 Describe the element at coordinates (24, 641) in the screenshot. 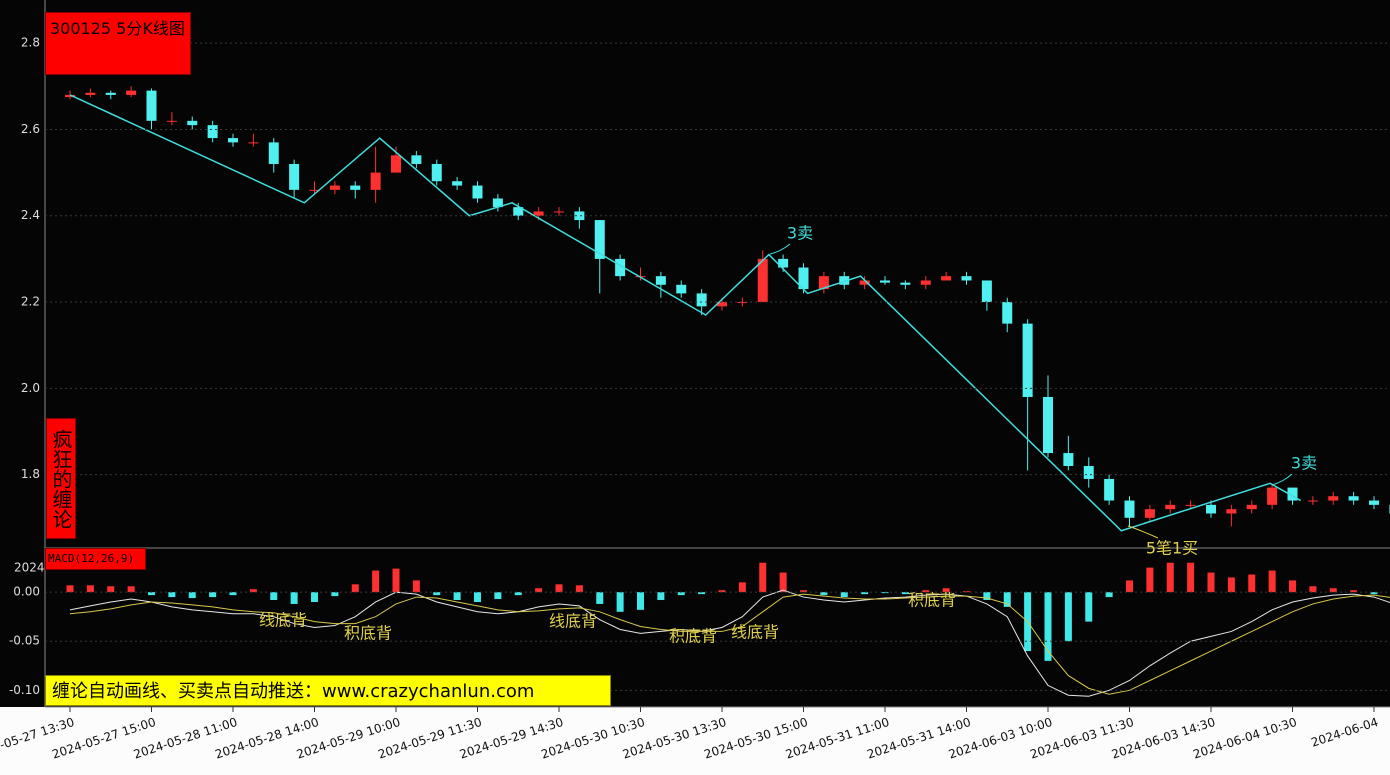

I see `y-tick-label: -0.05` at that location.